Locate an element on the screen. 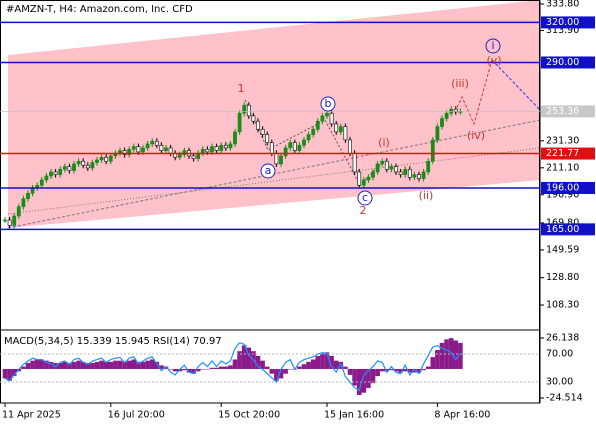  x-tick-label: 15 Jan 16:00 is located at coordinates (354, 415).